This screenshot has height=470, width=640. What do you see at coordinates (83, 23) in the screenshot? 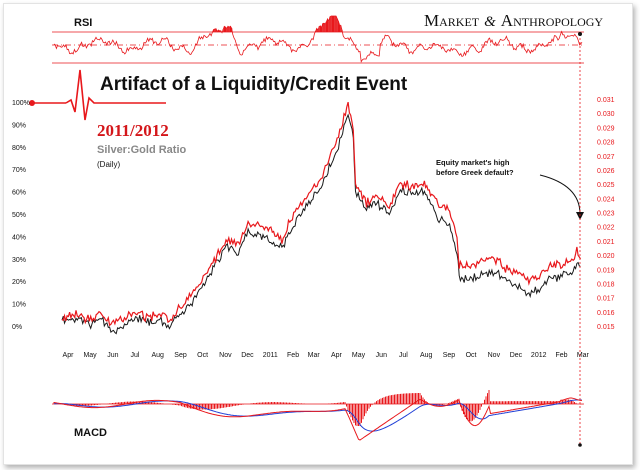
I see `rsi-label: RSI` at bounding box center [83, 23].